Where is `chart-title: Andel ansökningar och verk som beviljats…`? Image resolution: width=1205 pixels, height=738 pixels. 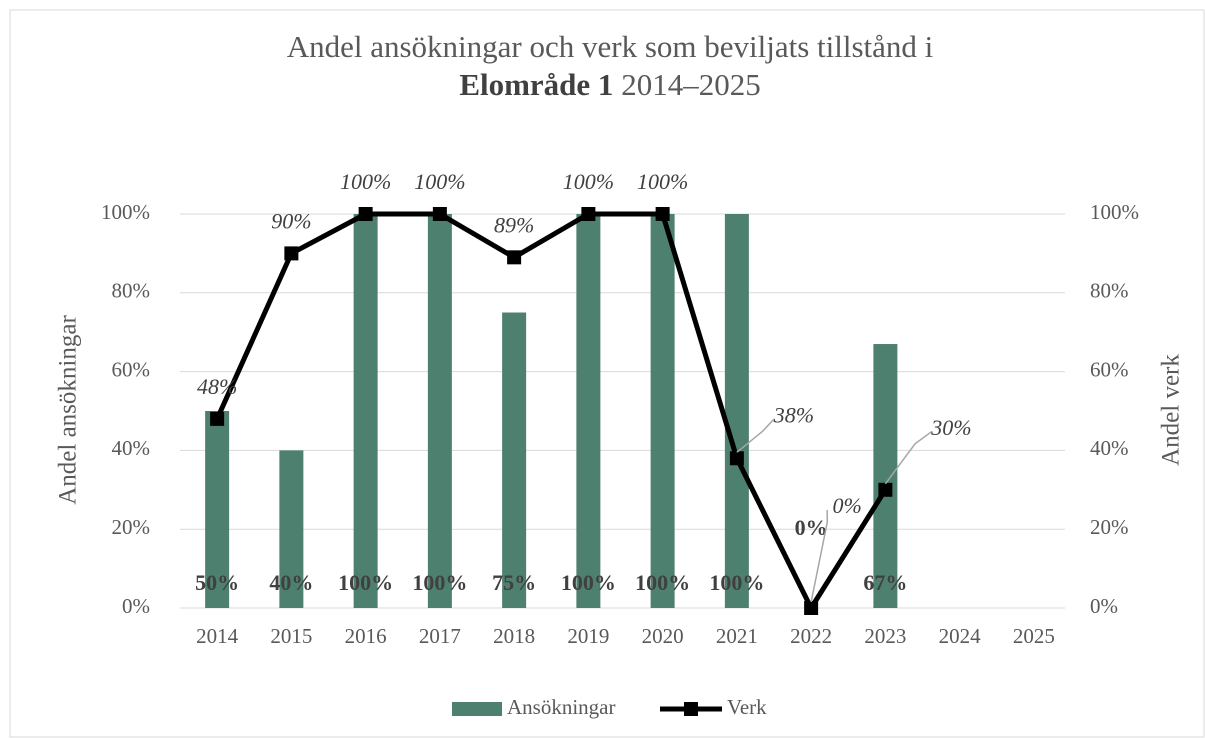 chart-title: Andel ansökningar och verk som beviljats… is located at coordinates (610, 46).